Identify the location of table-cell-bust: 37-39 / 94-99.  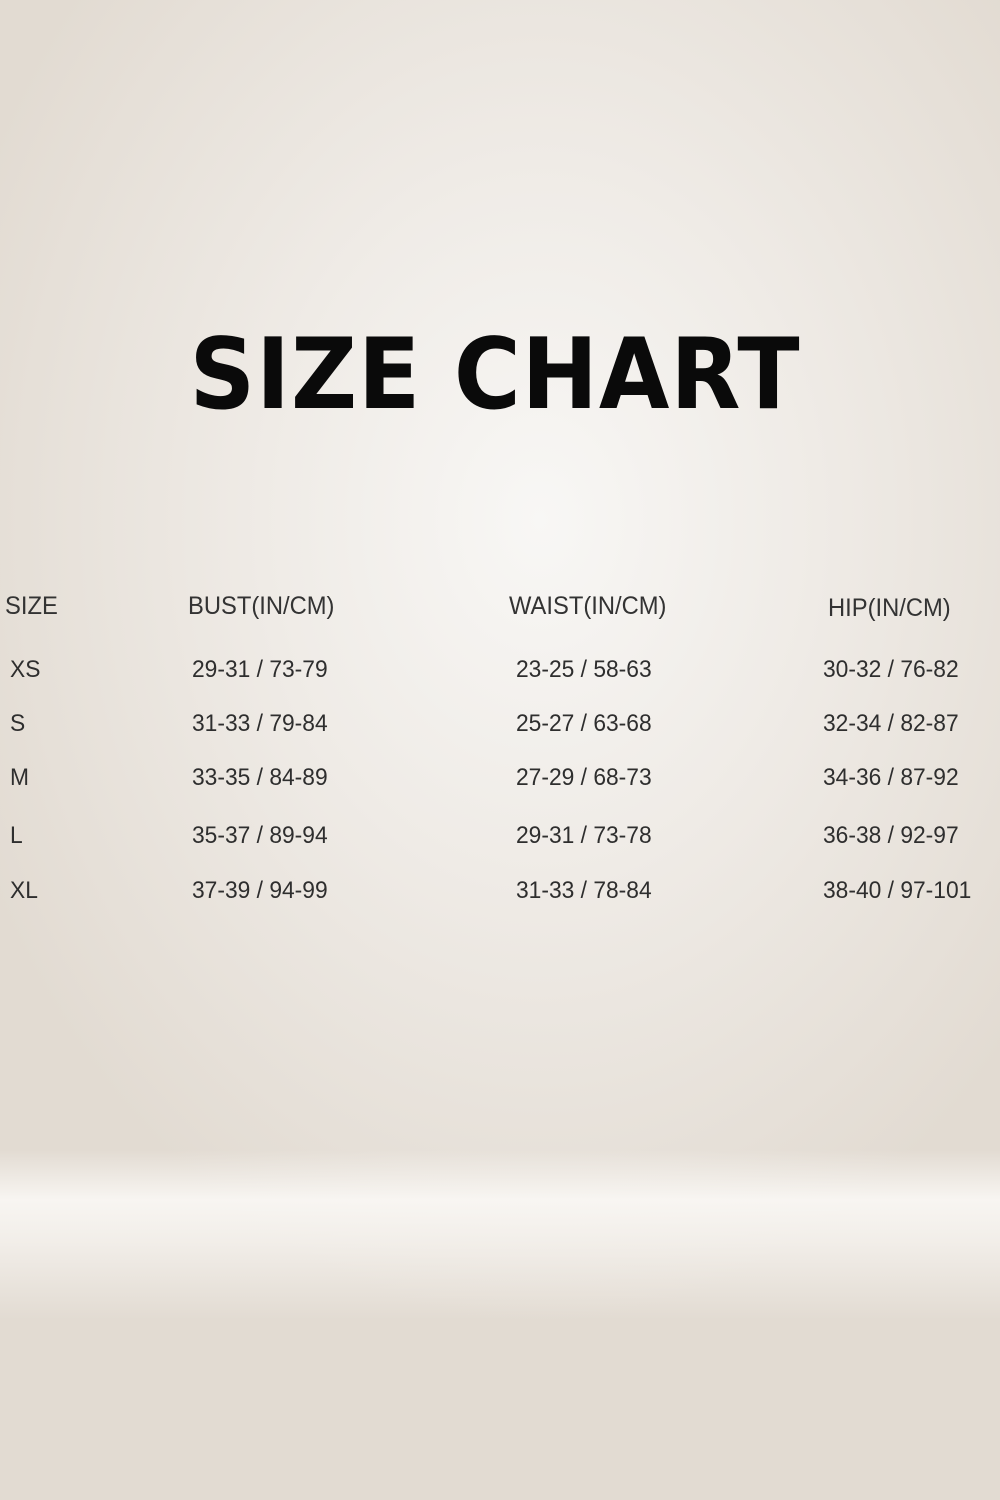
(260, 890).